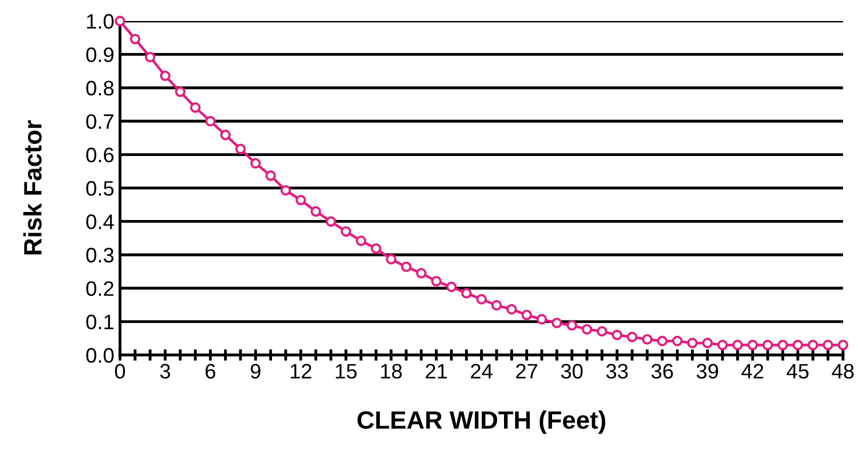 The image size is (858, 450). I want to click on x-tick-label: 21, so click(436, 371).